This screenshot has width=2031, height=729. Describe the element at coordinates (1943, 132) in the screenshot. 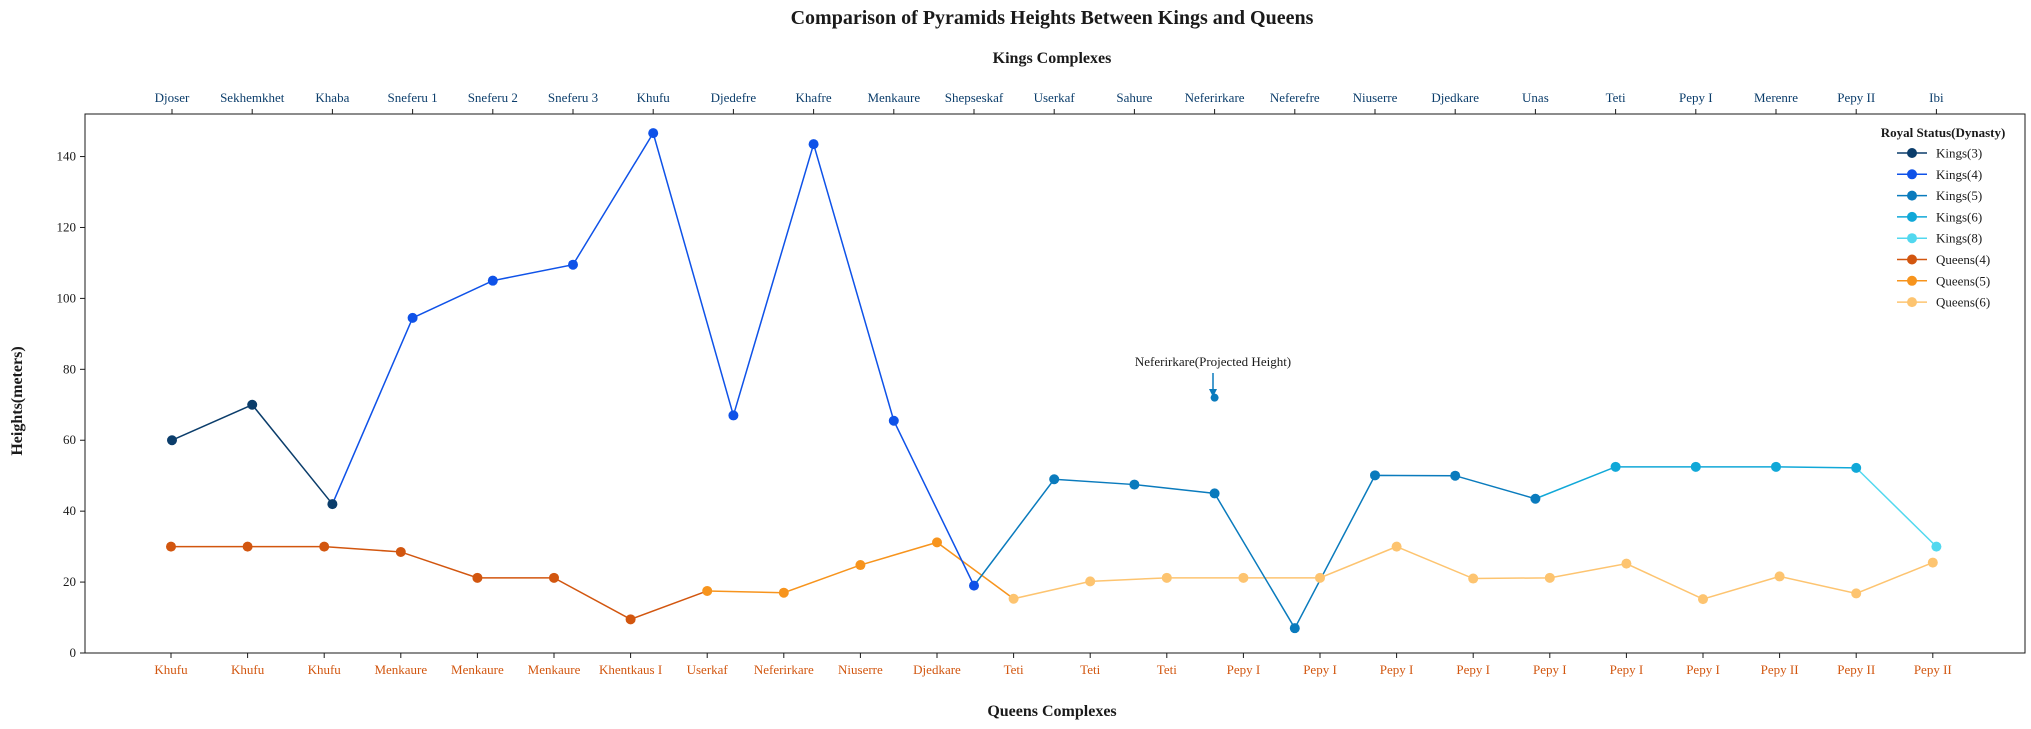

I see `legend-title: Royal Status(Dynasty)` at that location.